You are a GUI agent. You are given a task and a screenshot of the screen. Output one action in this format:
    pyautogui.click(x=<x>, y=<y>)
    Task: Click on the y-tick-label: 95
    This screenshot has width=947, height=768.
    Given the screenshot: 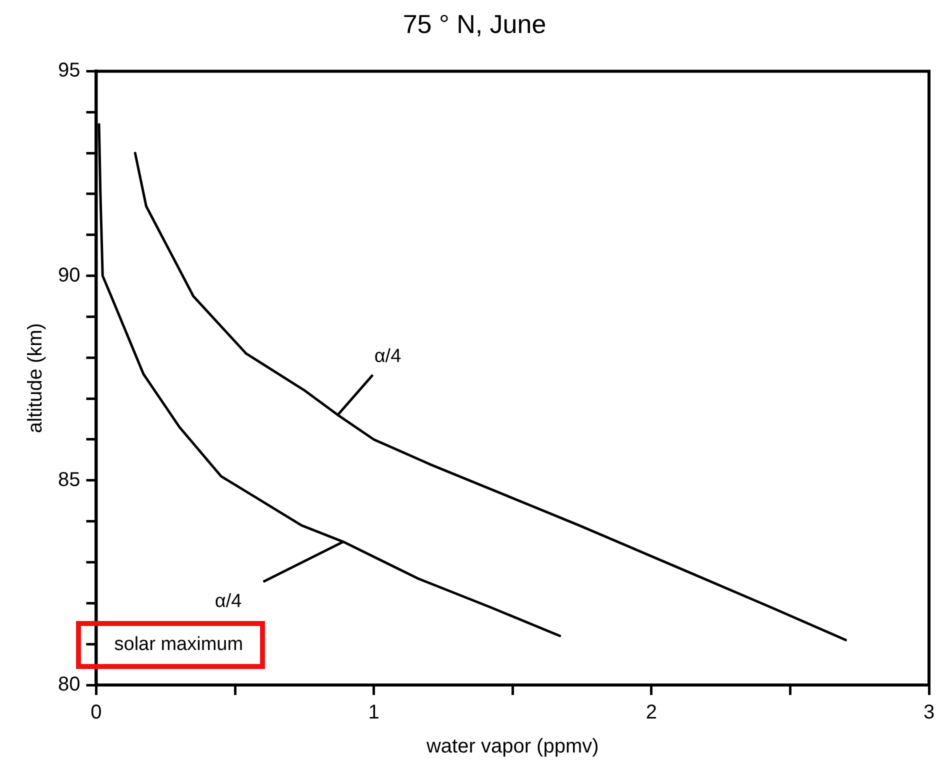 What is the action you would take?
    pyautogui.click(x=69, y=71)
    